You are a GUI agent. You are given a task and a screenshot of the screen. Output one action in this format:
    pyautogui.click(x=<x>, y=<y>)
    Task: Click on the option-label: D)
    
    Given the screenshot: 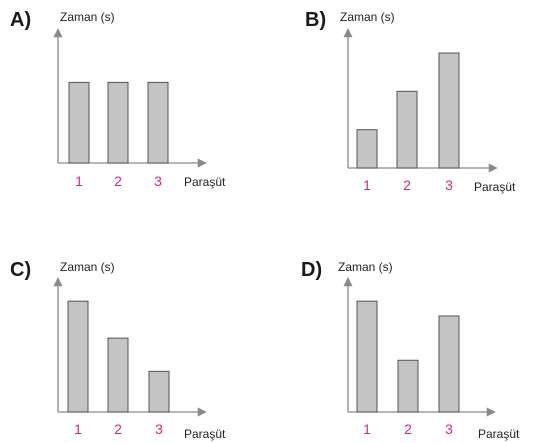 What is the action you would take?
    pyautogui.click(x=311, y=270)
    